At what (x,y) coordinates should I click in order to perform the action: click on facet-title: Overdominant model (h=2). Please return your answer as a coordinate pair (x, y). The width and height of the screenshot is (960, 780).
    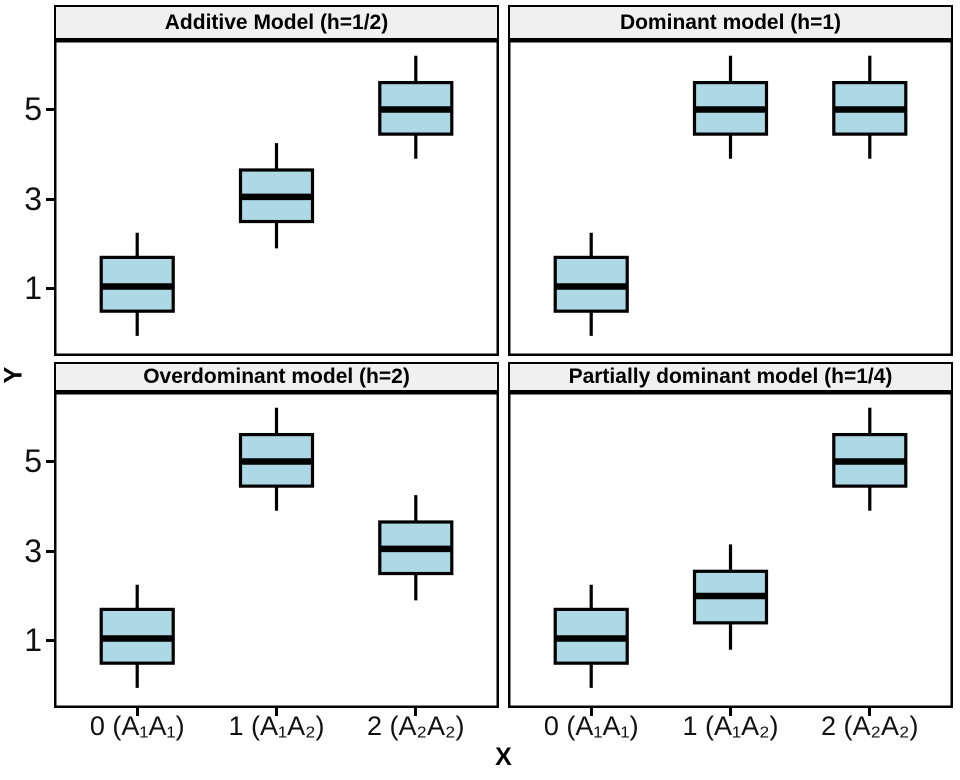
    Looking at the image, I should click on (276, 376).